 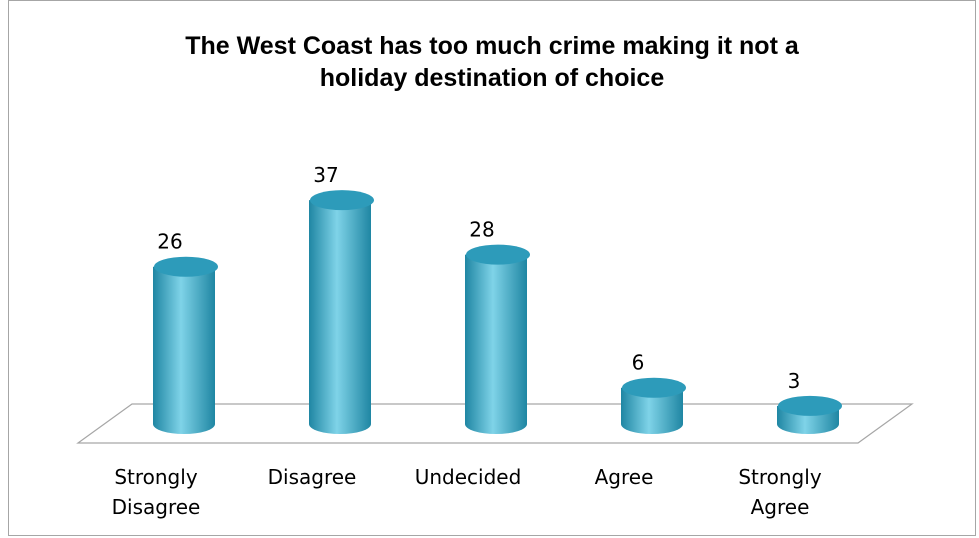 I want to click on chart-title-line-2: holiday destination of choice, so click(x=492, y=78).